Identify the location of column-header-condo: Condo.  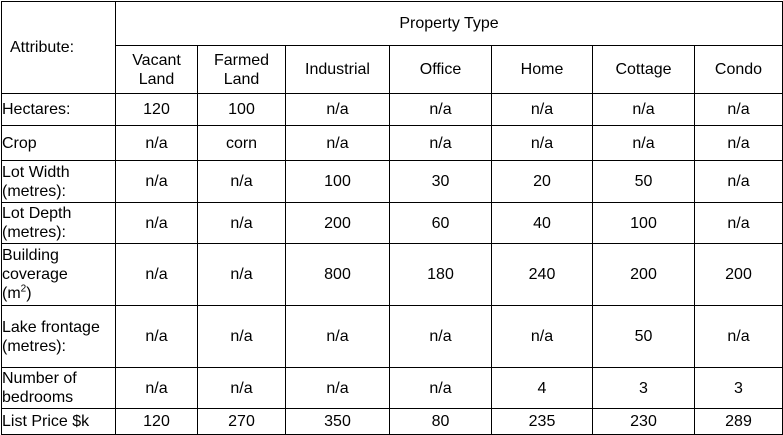
(738, 69).